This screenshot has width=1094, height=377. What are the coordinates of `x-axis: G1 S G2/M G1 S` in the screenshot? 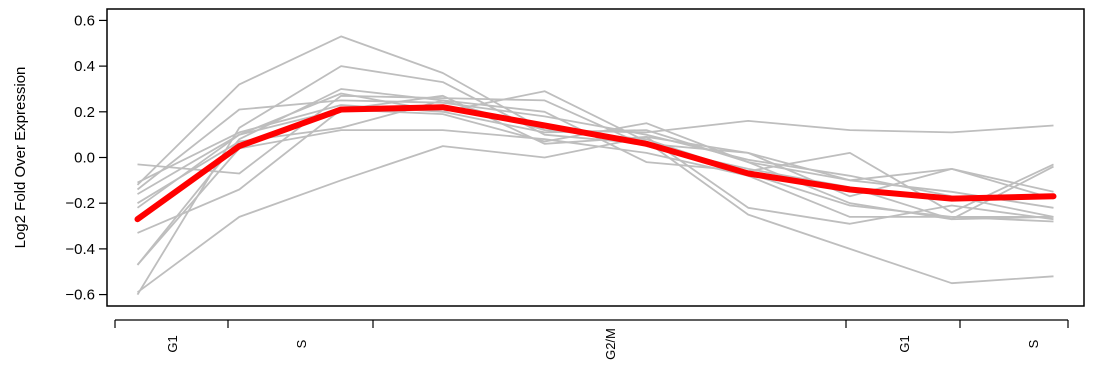 It's located at (591, 339).